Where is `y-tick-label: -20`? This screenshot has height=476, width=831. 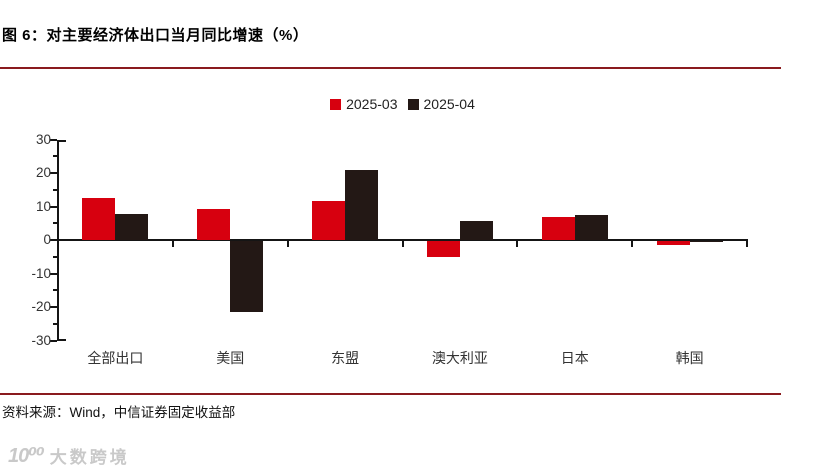
y-tick-label: -20 is located at coordinates (41, 306).